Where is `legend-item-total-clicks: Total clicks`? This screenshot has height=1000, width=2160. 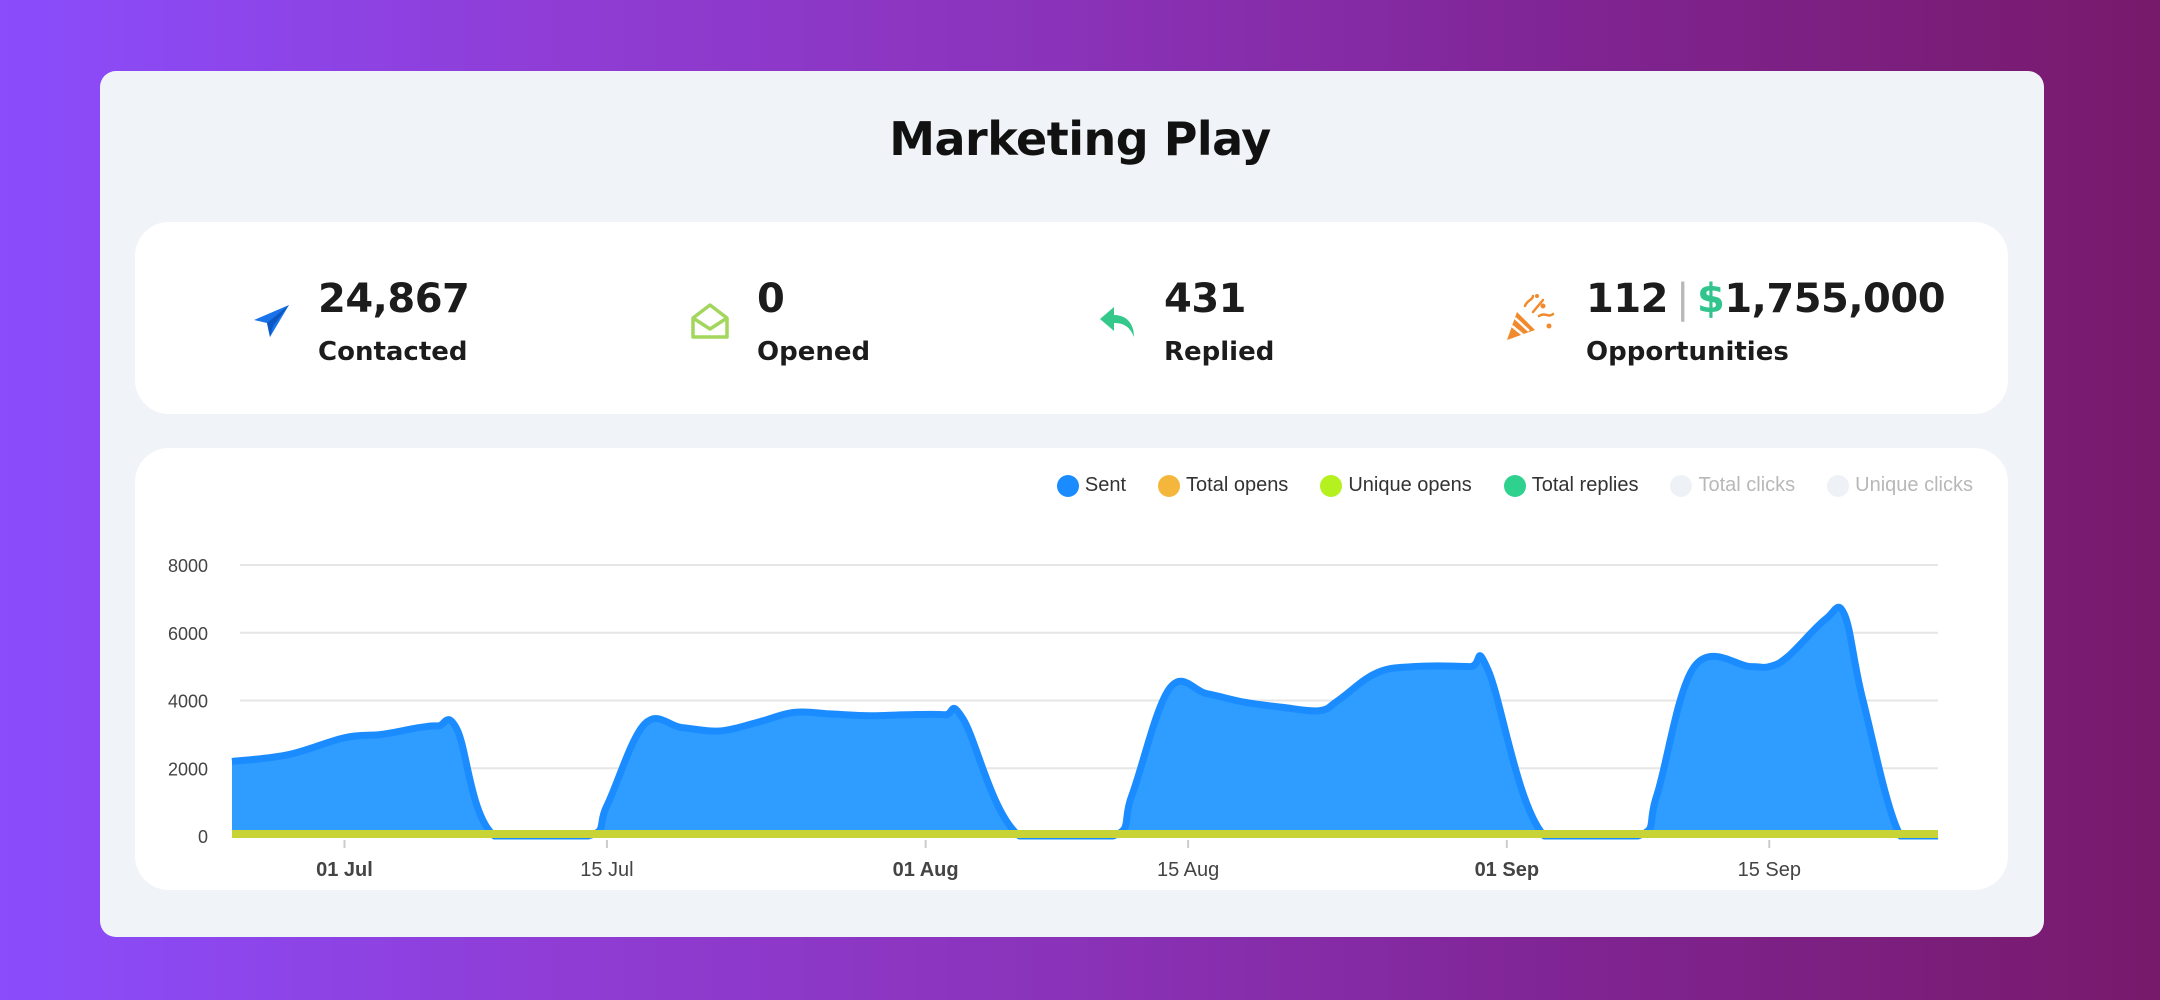 legend-item-total-clicks: Total clicks is located at coordinates (1732, 485).